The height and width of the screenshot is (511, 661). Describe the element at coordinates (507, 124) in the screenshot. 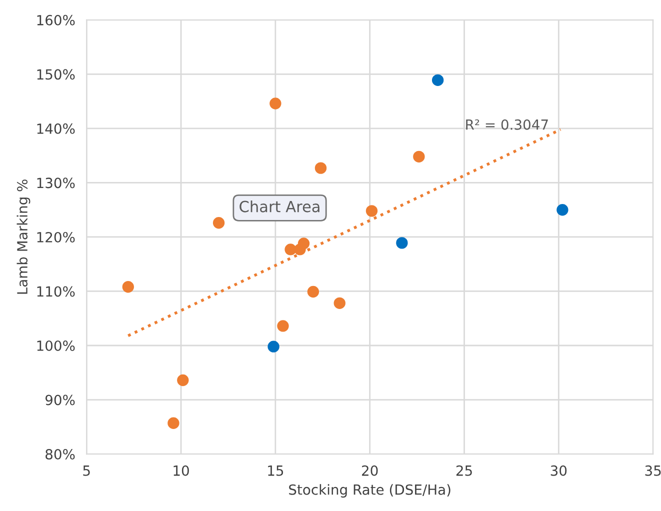

I see `annotation: R² = 0.3047` at that location.